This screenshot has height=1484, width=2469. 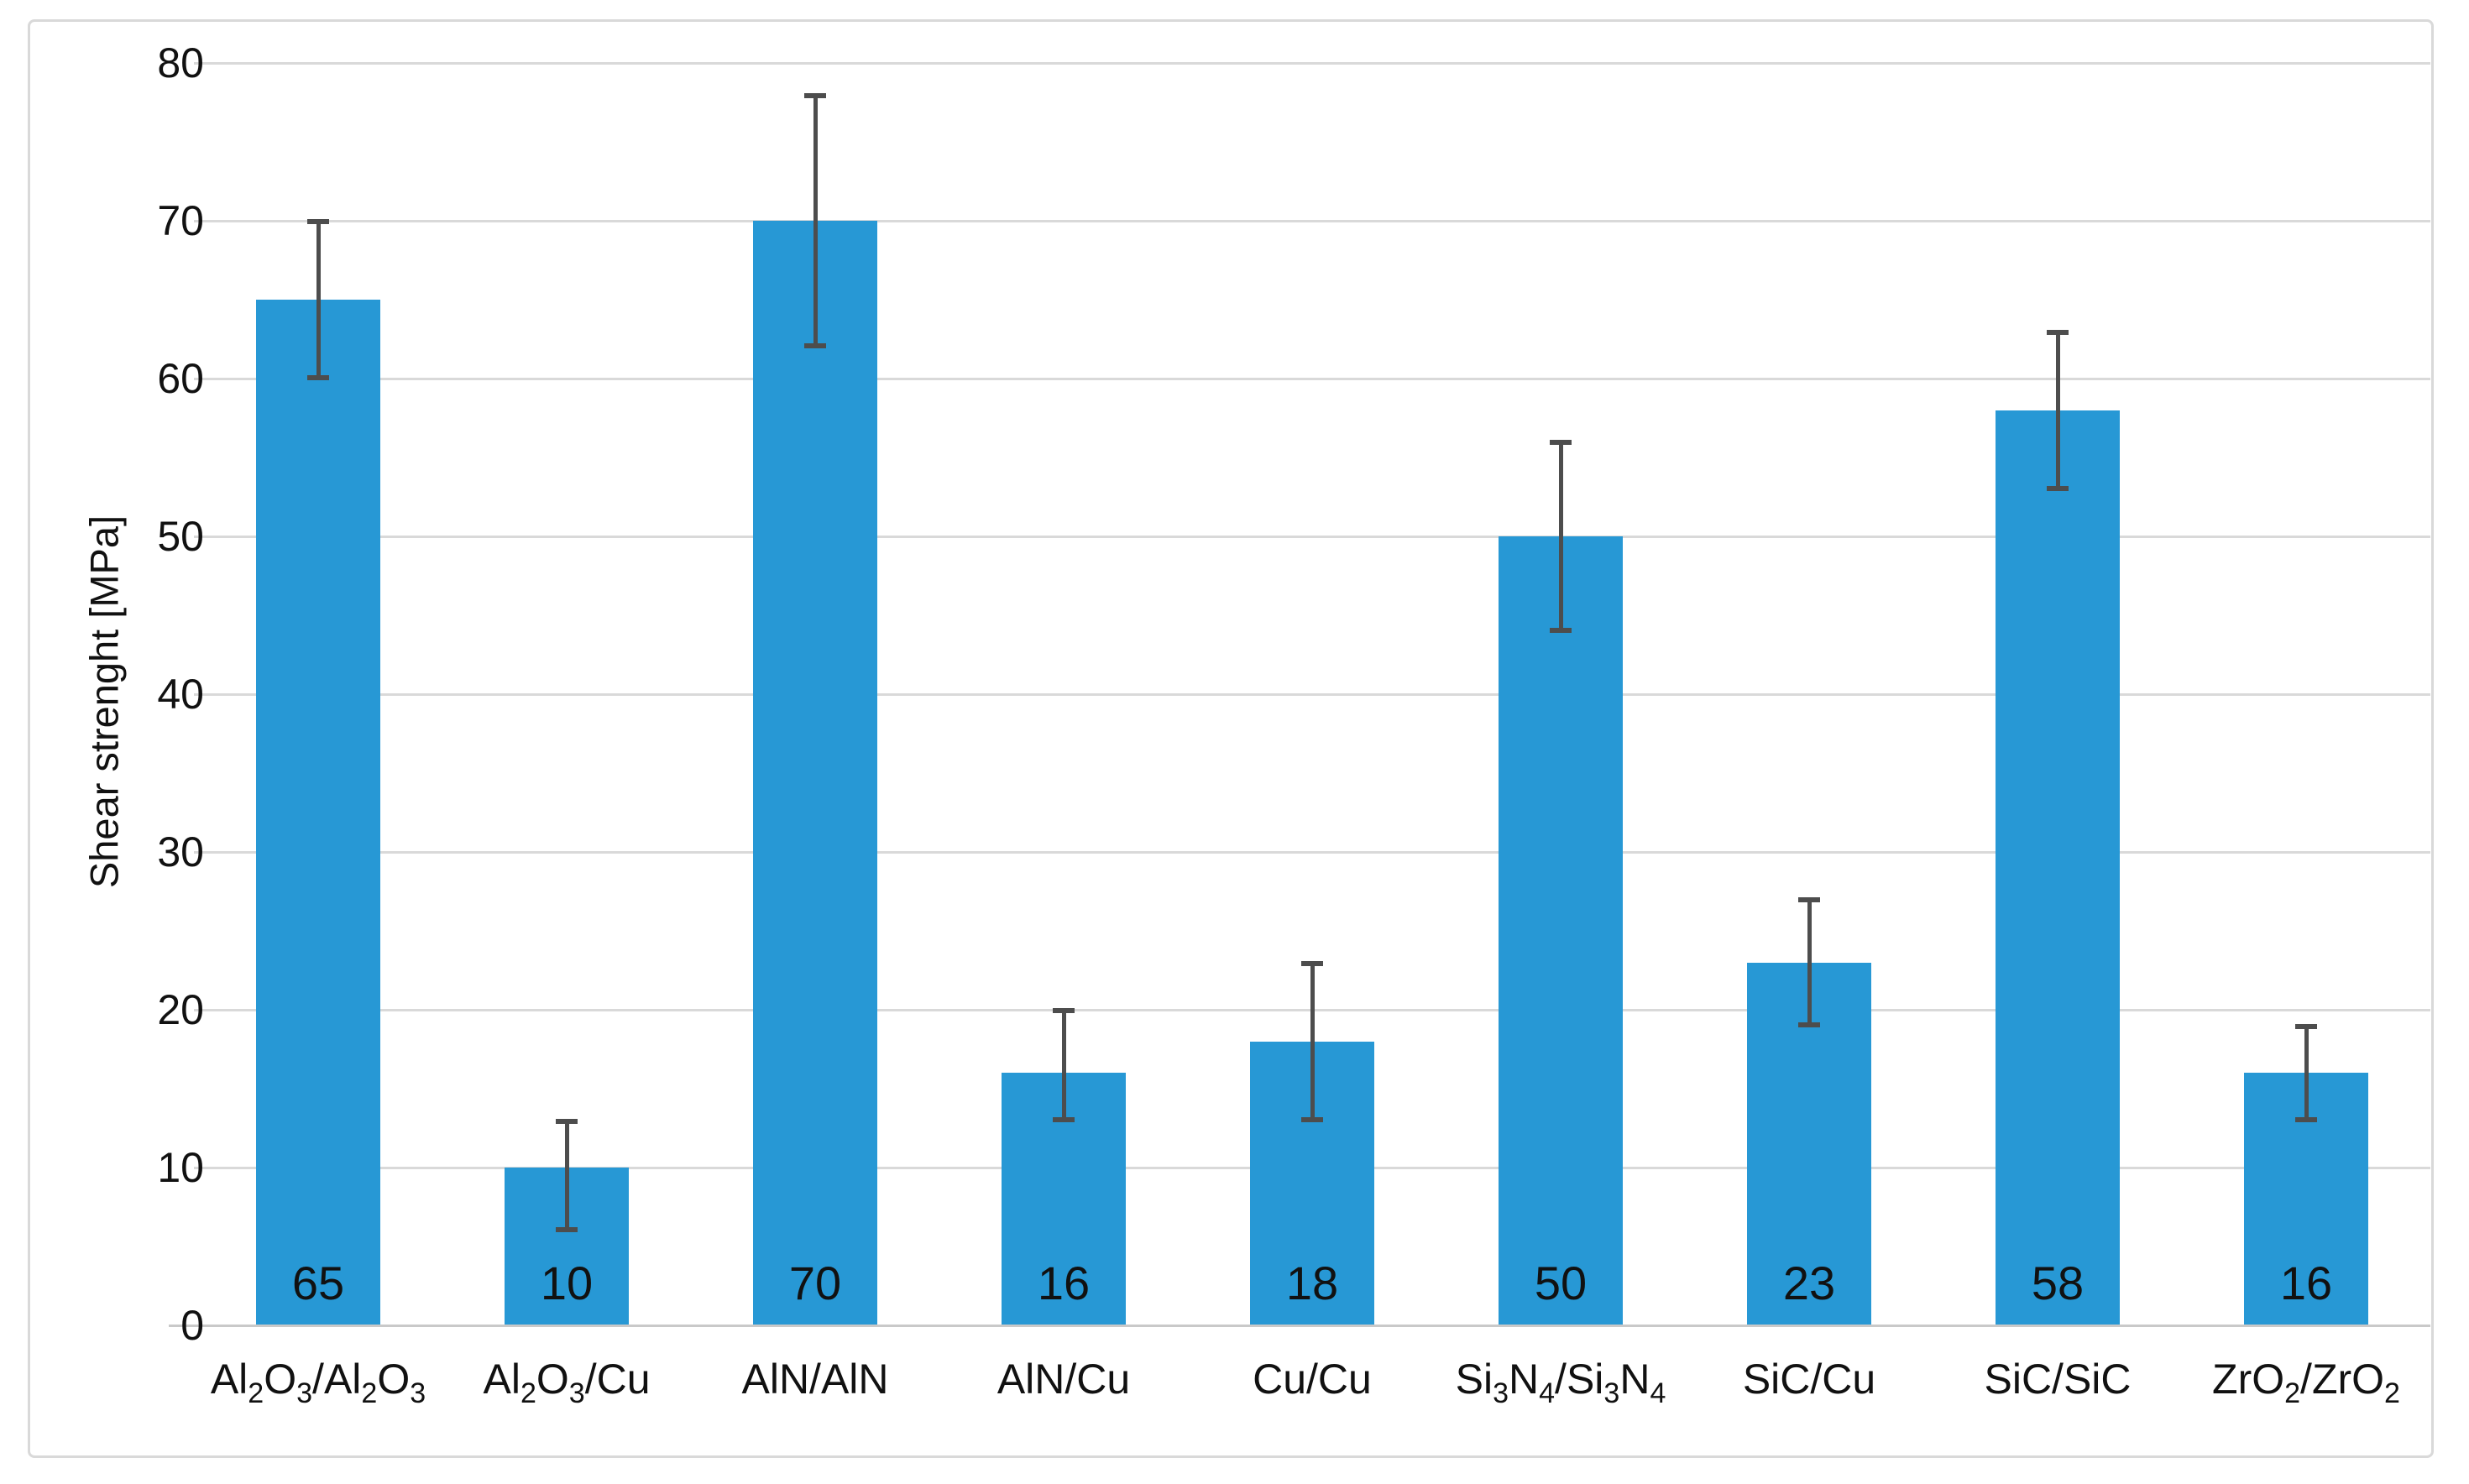 What do you see at coordinates (181, 536) in the screenshot?
I see `y-tick-label: 50` at bounding box center [181, 536].